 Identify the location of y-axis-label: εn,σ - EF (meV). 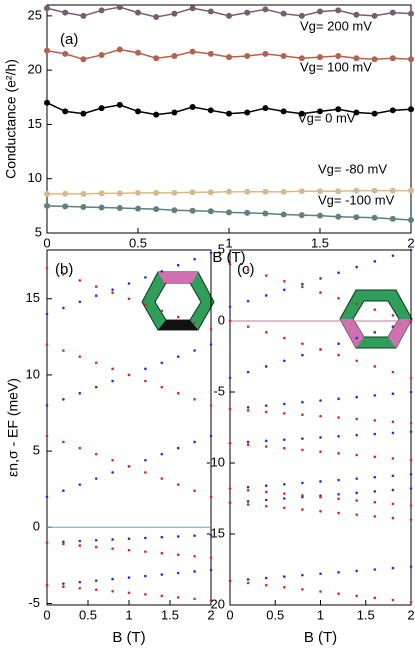
(13, 427).